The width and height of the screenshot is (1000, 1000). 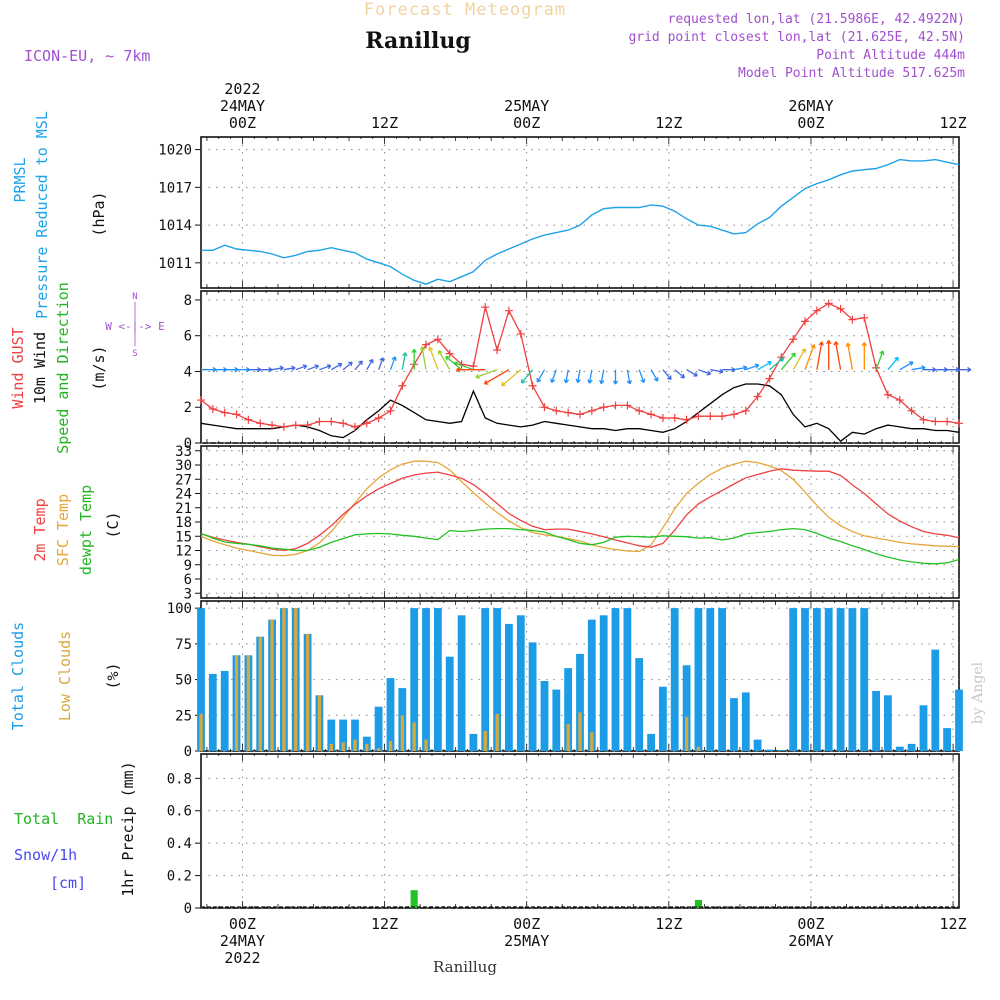 What do you see at coordinates (113, 524) in the screenshot?
I see `temp-unit: (C)` at bounding box center [113, 524].